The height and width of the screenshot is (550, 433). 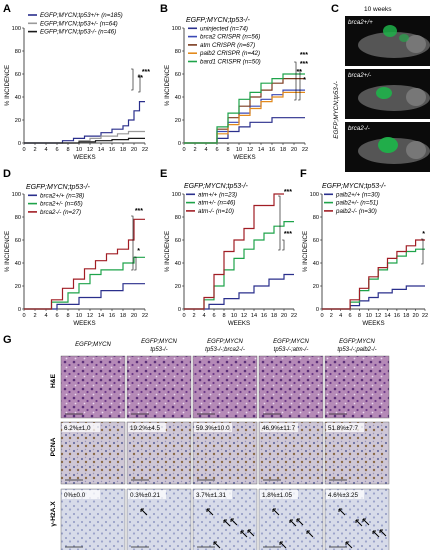 What do you see at coordinates (356, 346) in the screenshot?
I see `col-header-5: EGFP;MYCN tp53-/-;palb2-/-` at bounding box center [356, 346].